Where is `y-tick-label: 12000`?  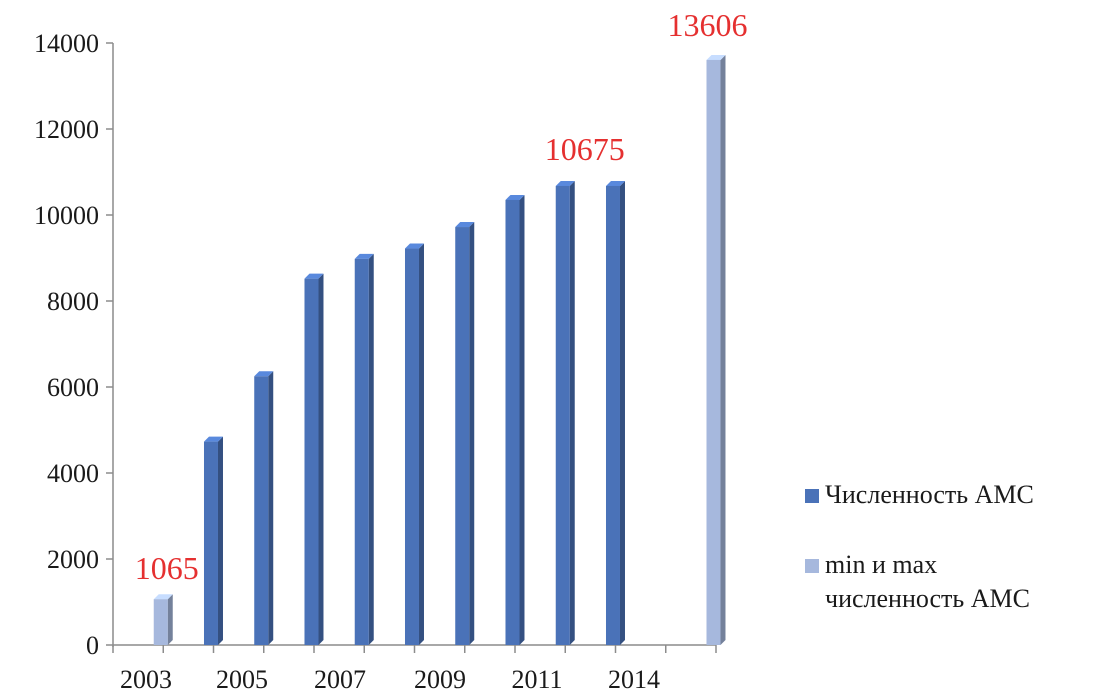 y-tick-label: 12000 is located at coordinates (66, 129).